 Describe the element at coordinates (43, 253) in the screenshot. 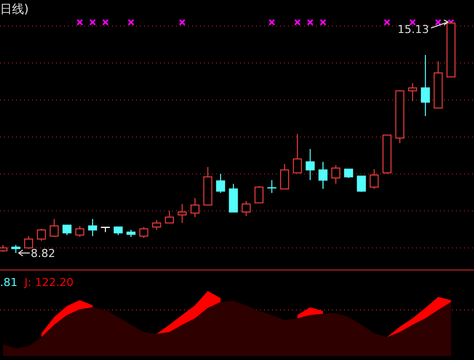

I see `annotation: 8.82` at that location.